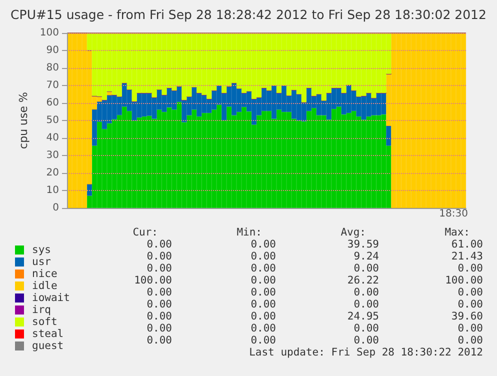  Describe the element at coordinates (52, 103) in the screenshot. I see `y-tick-label: 60` at that location.